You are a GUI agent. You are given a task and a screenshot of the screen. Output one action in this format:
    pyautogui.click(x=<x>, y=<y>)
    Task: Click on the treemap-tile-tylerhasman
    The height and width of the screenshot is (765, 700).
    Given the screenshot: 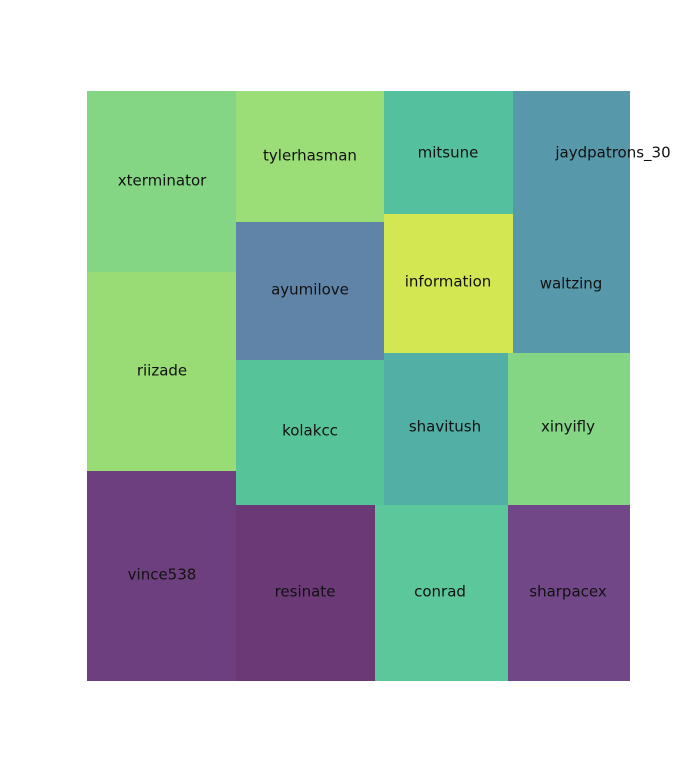 What is the action you would take?
    pyautogui.click(x=310, y=156)
    